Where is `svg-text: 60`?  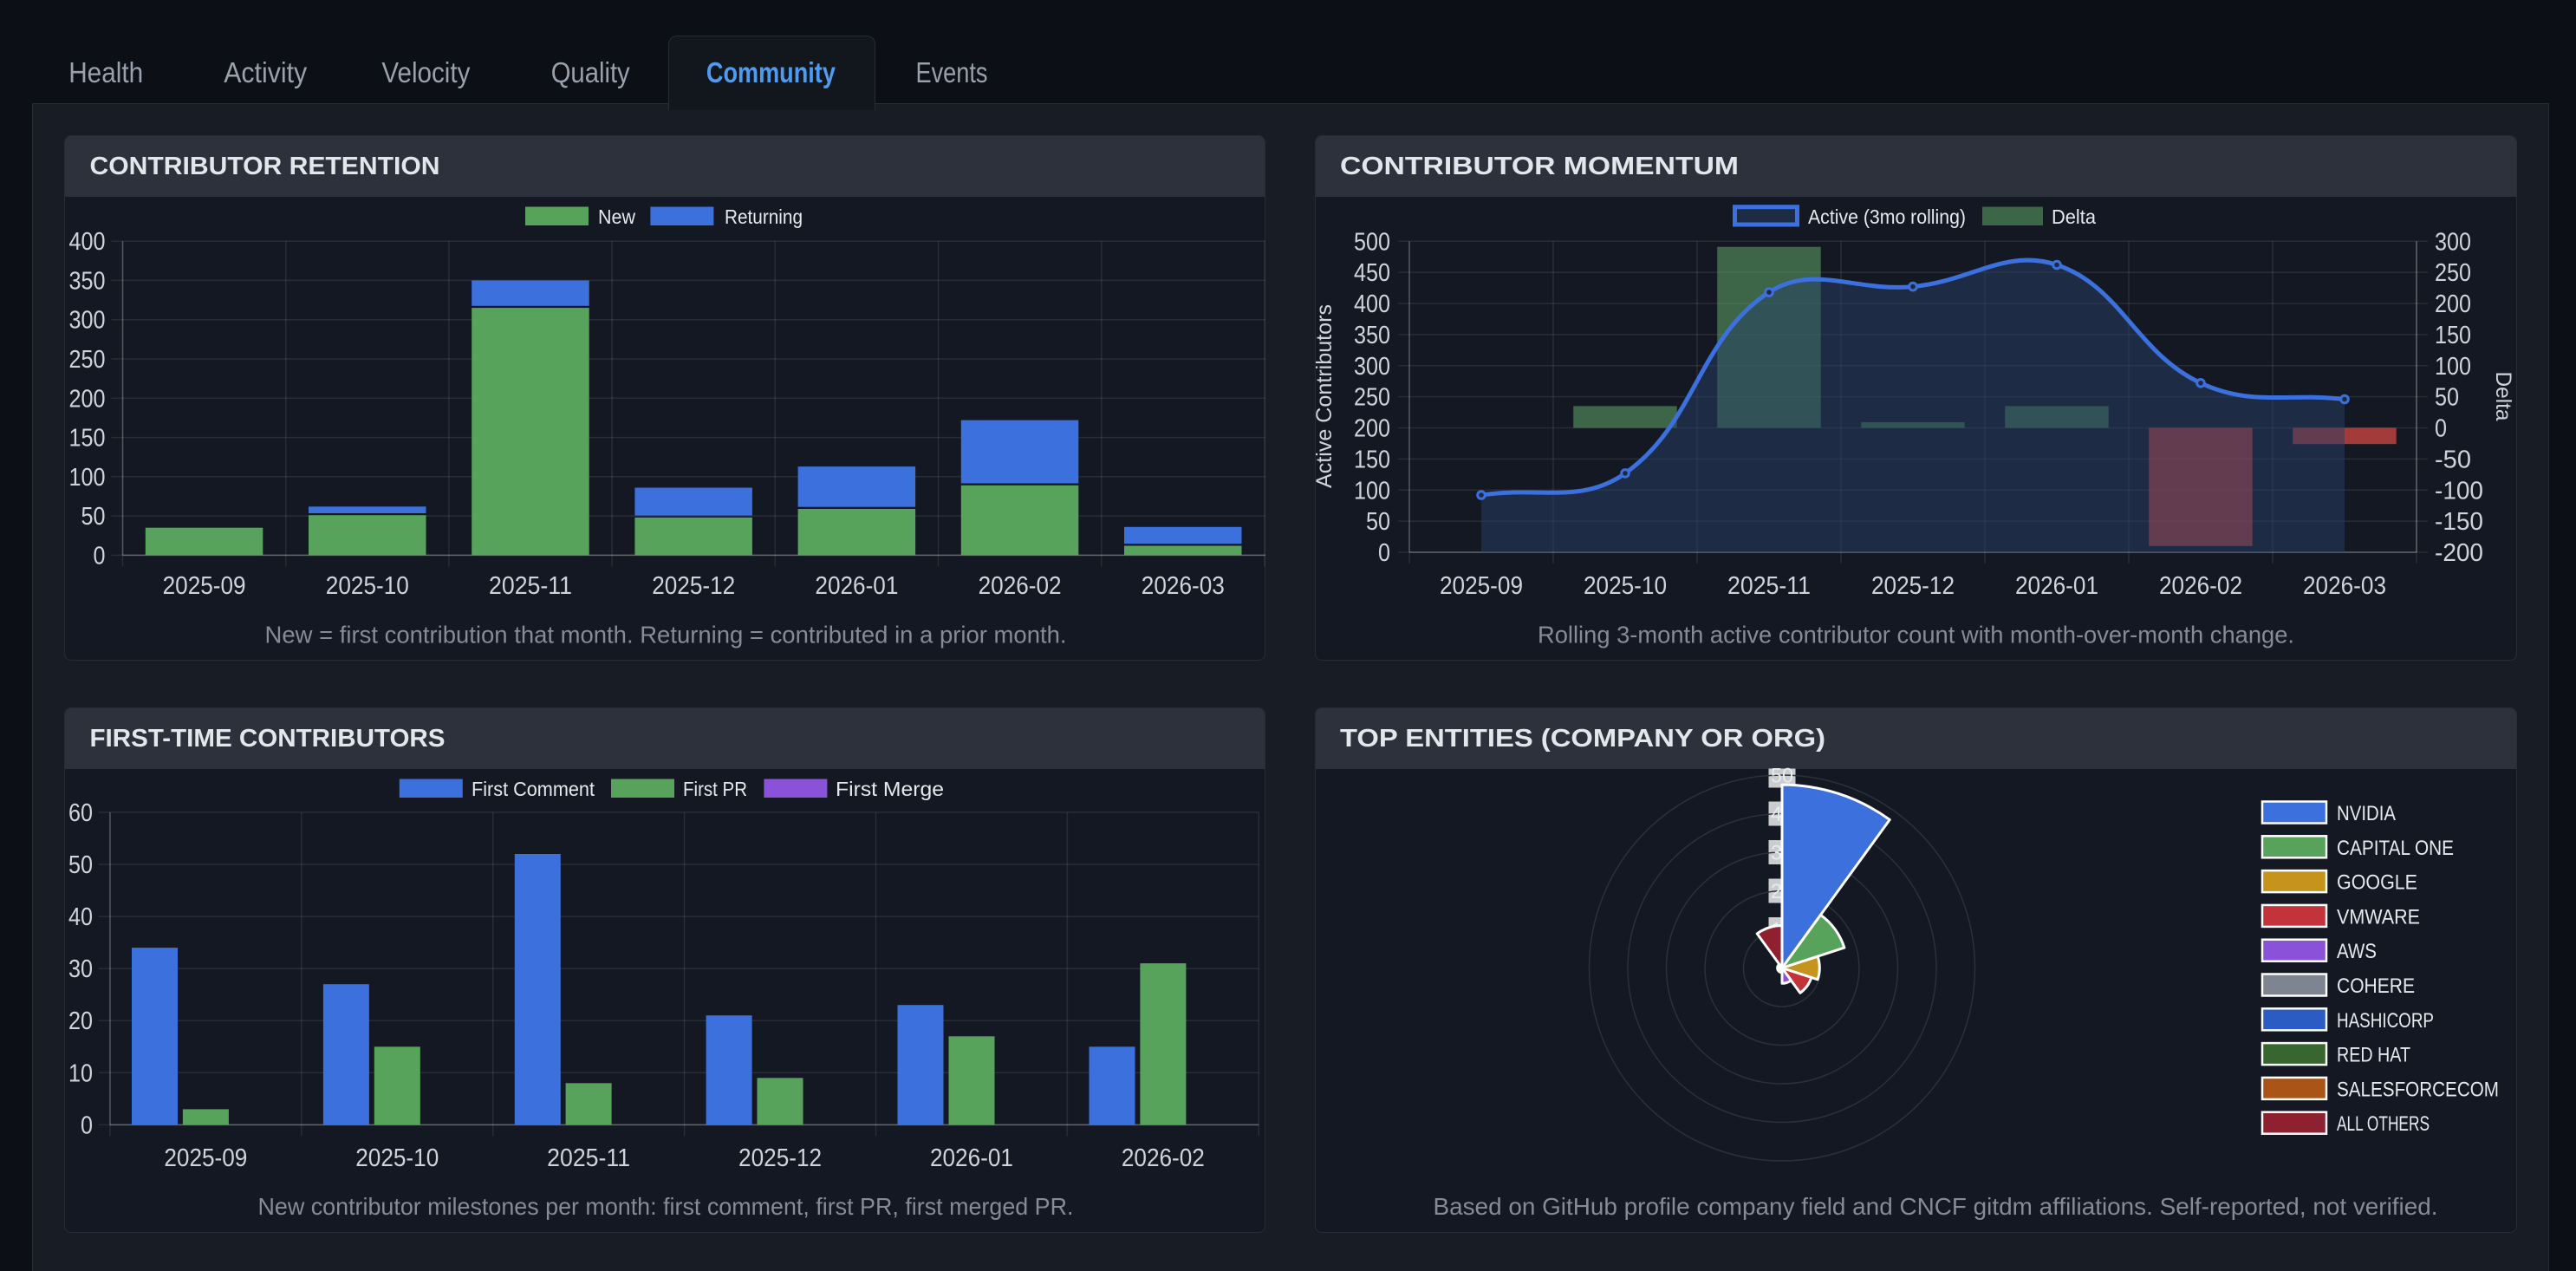 svg-text: 60 is located at coordinates (80, 813).